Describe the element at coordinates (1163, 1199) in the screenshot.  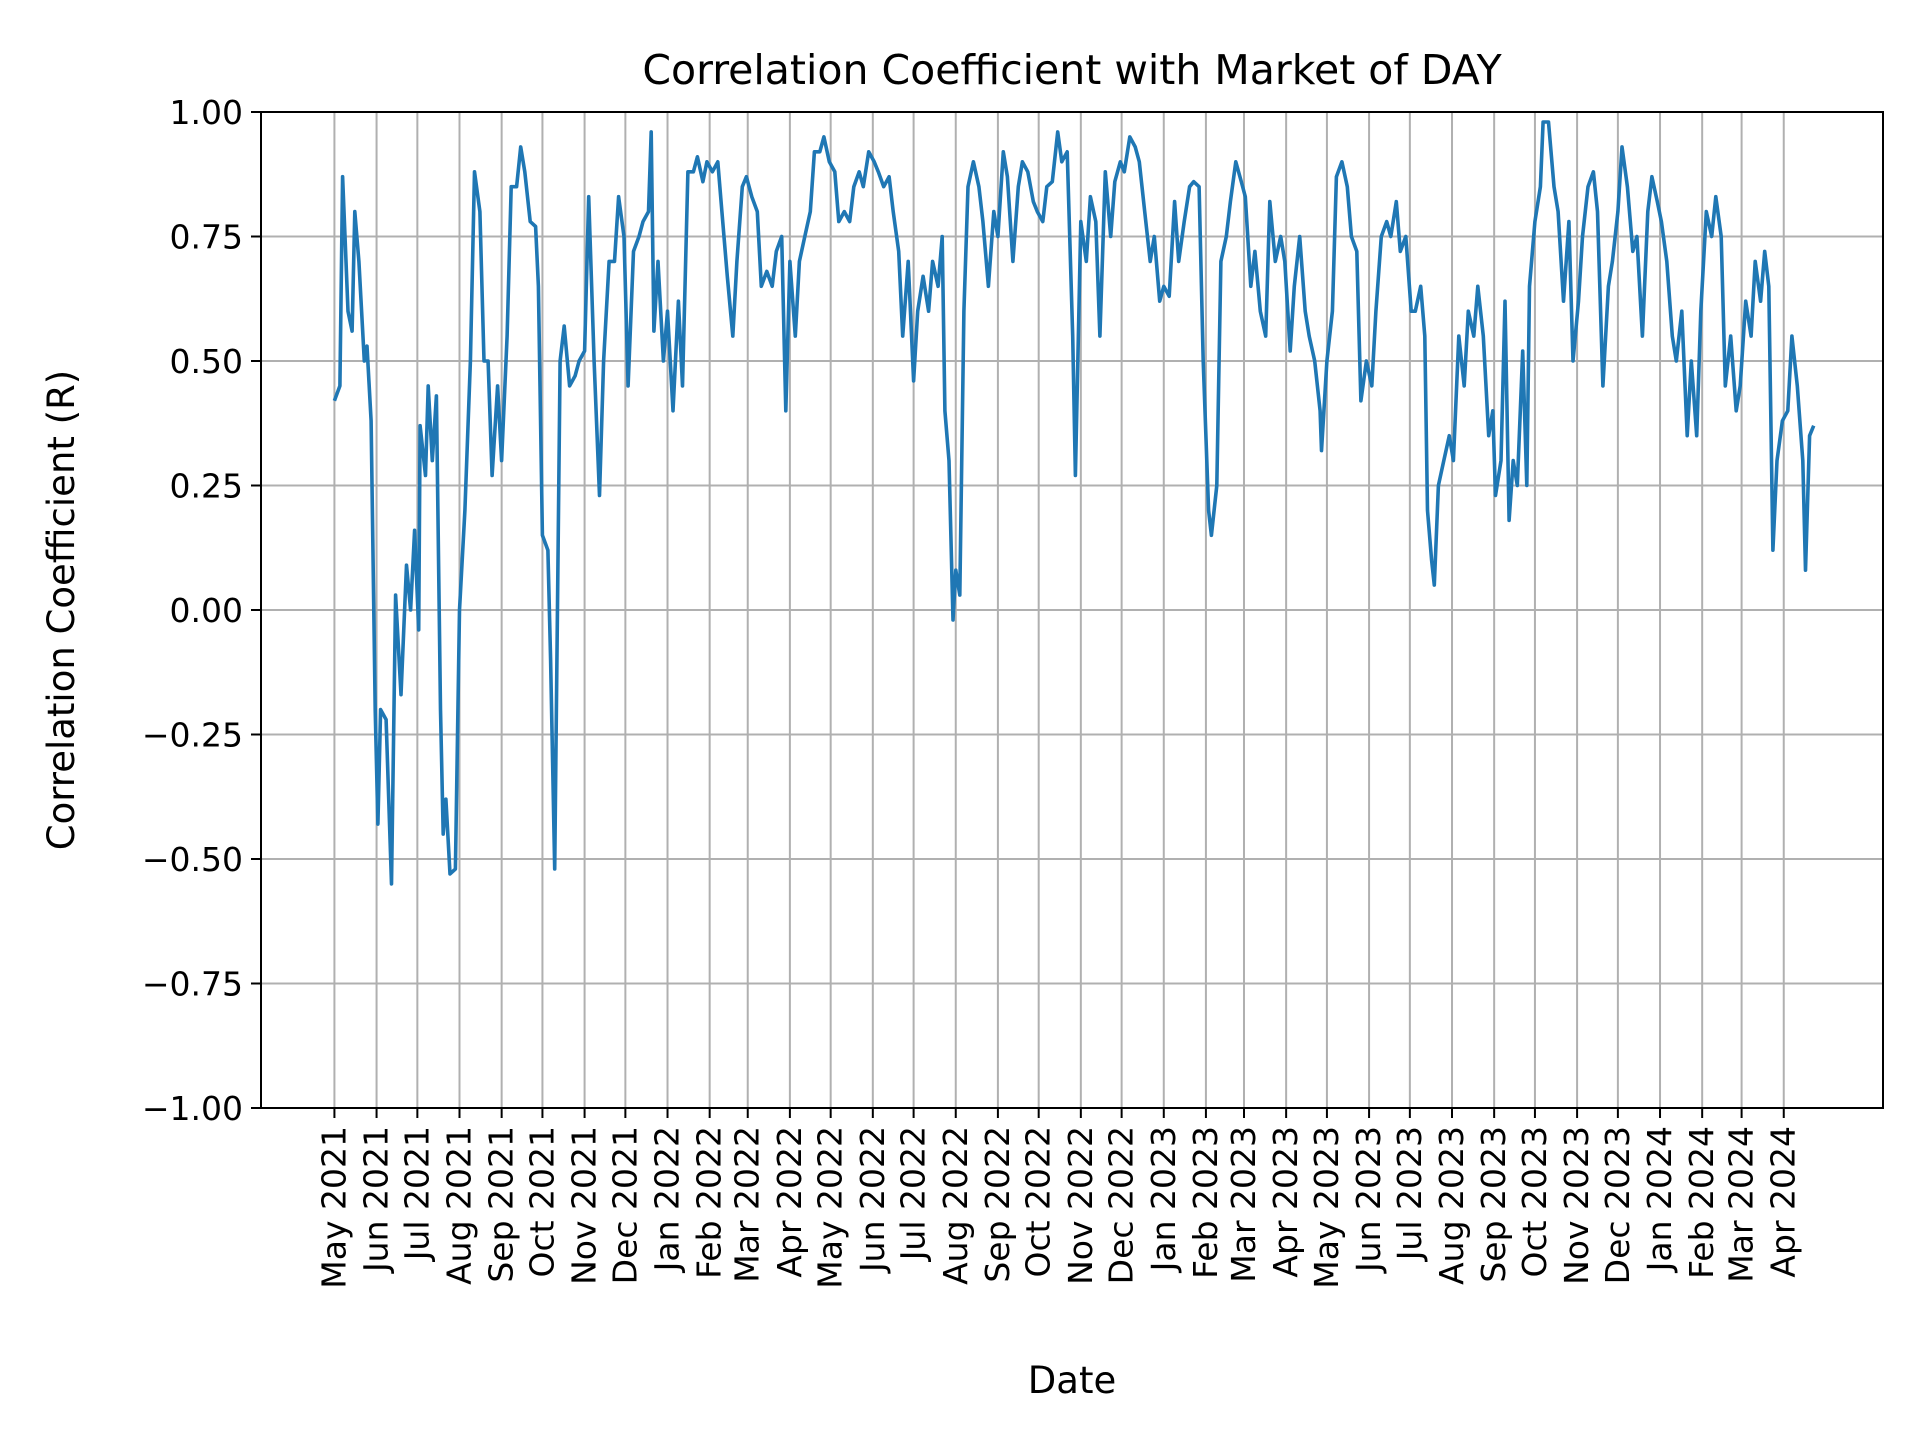
I see `x-tick-label: Jan 2023` at that location.